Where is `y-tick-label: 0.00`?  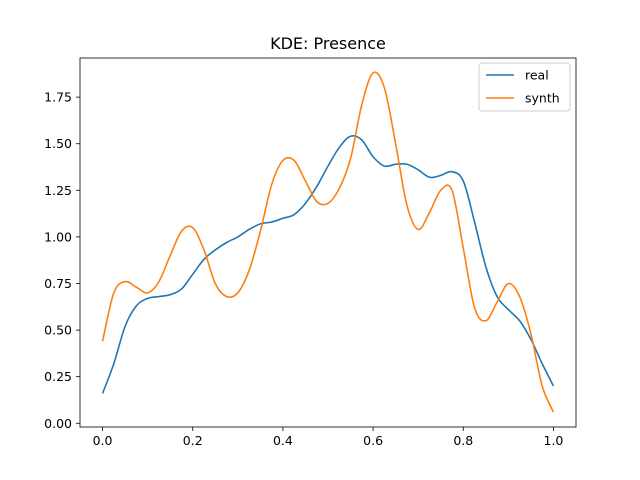
y-tick-label: 0.00 is located at coordinates (58, 423).